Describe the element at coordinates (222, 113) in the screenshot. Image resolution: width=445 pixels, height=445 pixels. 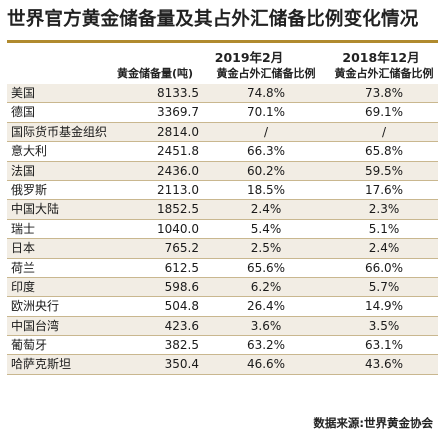
I see `table-row: 德国 3369.7 70.1% 69.1%` at that location.